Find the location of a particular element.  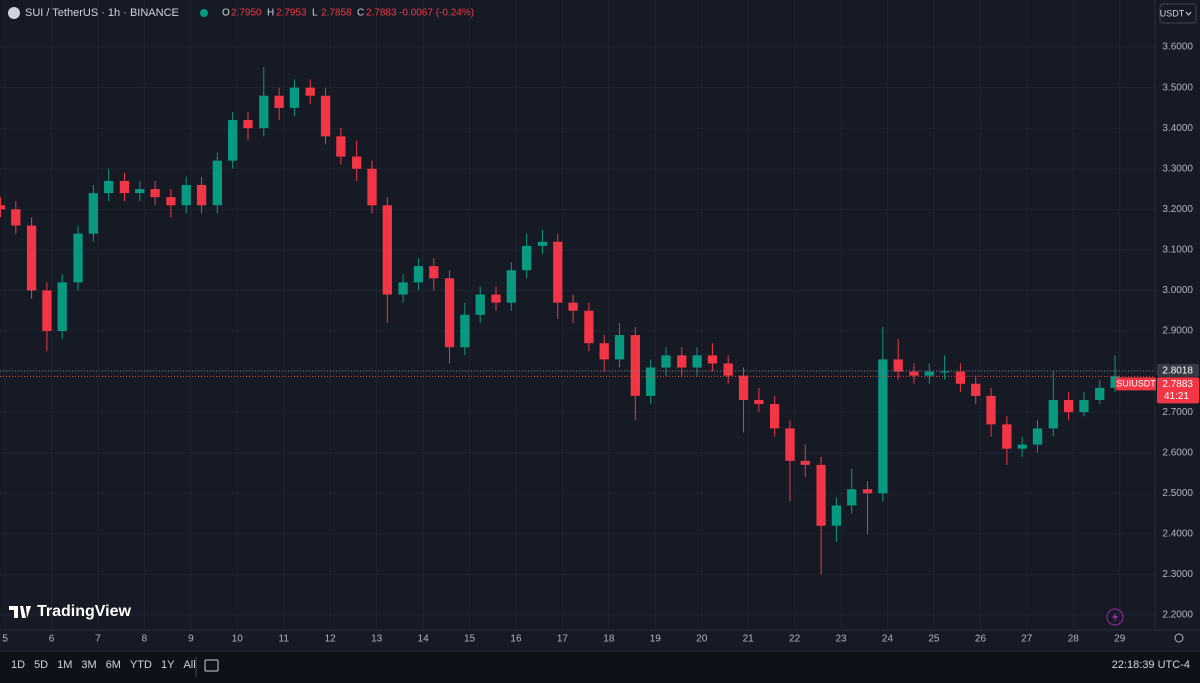

y-tick-label: 2.9000 is located at coordinates (1177, 331).